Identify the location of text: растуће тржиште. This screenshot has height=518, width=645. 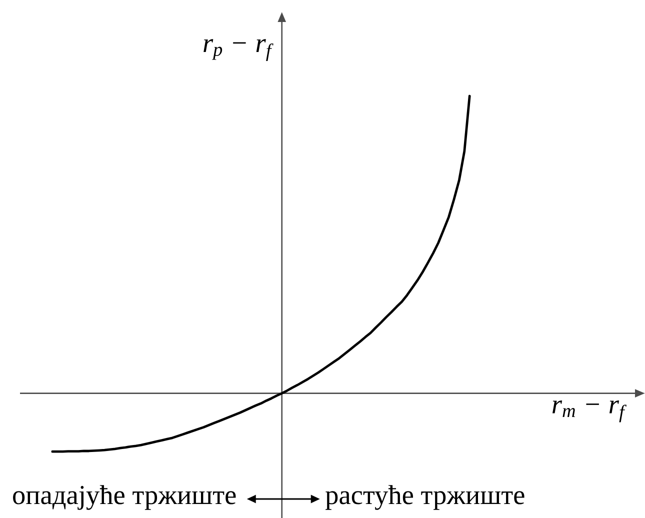
(425, 497).